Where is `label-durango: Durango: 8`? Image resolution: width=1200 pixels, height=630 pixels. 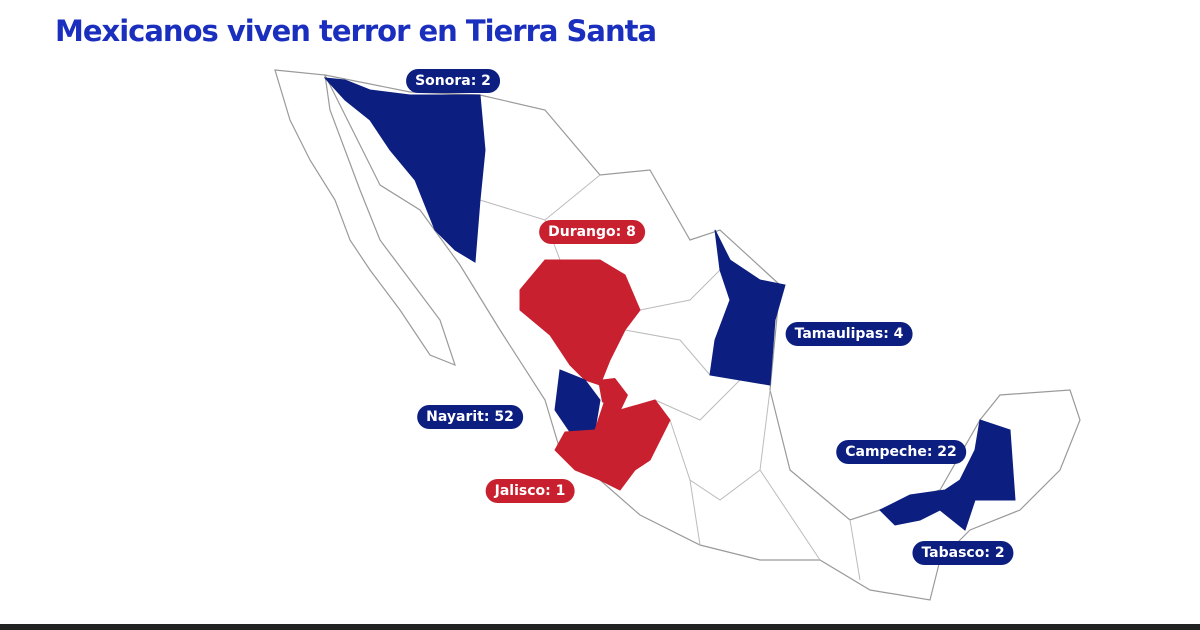
label-durango: Durango: 8 is located at coordinates (592, 232).